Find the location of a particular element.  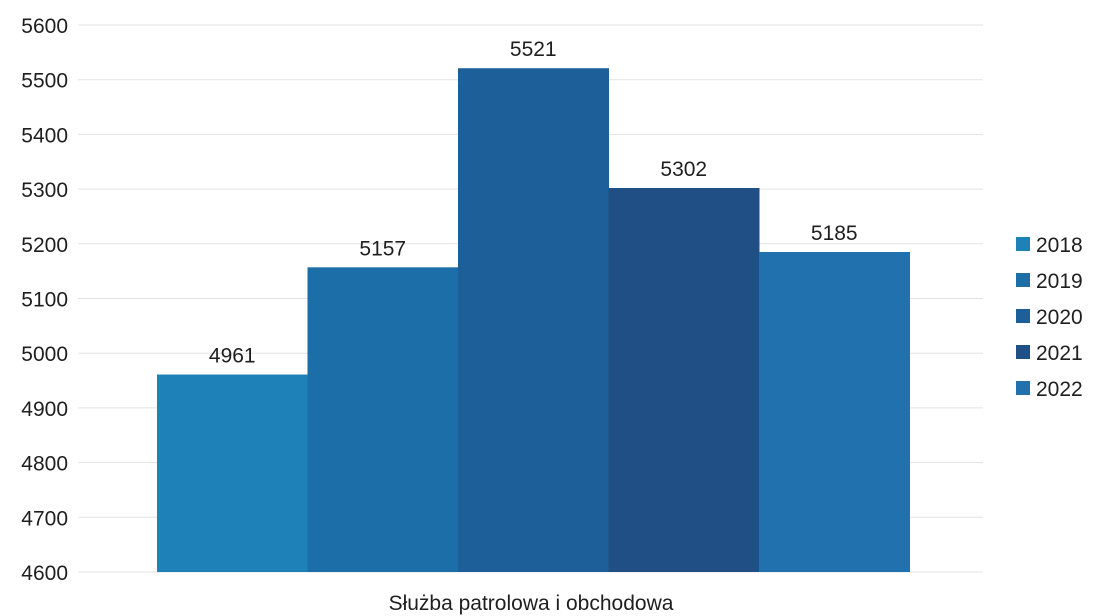

x-axis: Służba patrolowa i obchodowa is located at coordinates (531, 603).